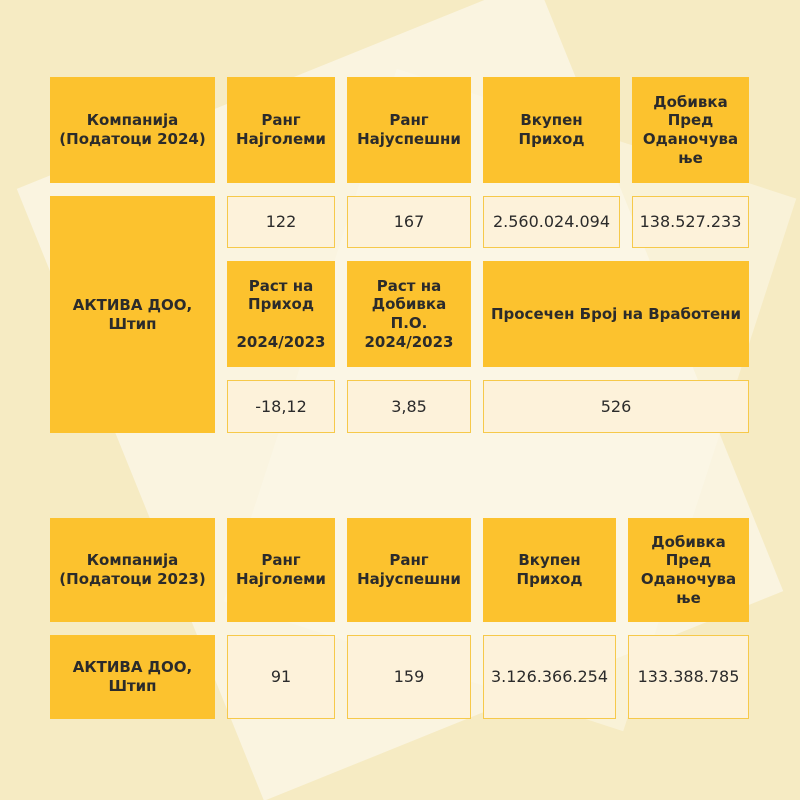  I want to click on value-cell: 167, so click(409, 222).